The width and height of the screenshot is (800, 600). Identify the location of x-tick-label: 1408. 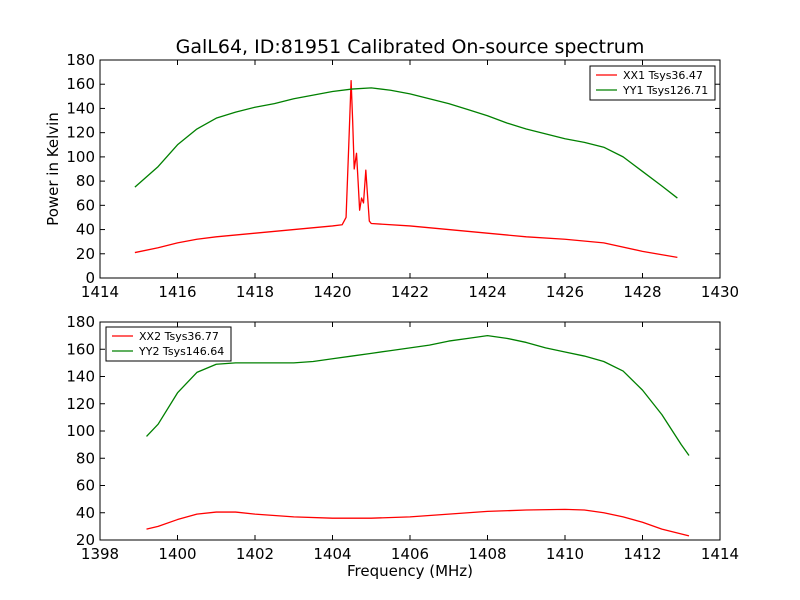
(487, 554).